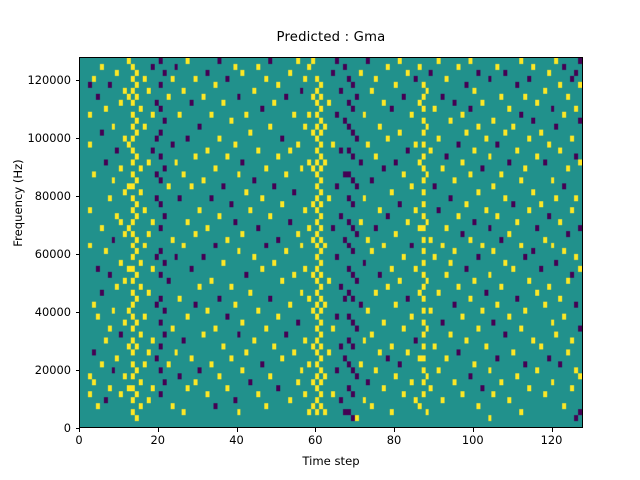 The height and width of the screenshot is (480, 640). I want to click on y-tick-label: 40000, so click(52, 312).